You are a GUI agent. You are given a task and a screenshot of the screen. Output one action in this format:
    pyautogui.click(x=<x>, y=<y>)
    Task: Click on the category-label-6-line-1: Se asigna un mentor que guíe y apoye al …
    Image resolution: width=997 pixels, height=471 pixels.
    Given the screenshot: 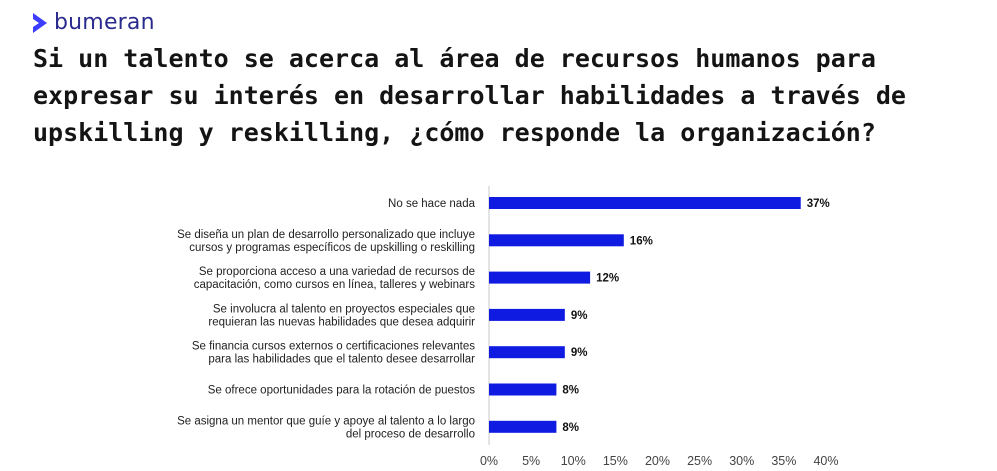 What is the action you would take?
    pyautogui.click(x=326, y=421)
    